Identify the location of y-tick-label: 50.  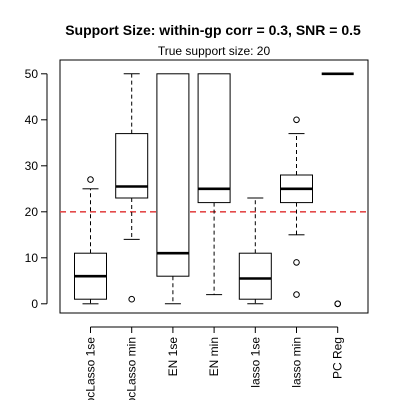
(32, 74).